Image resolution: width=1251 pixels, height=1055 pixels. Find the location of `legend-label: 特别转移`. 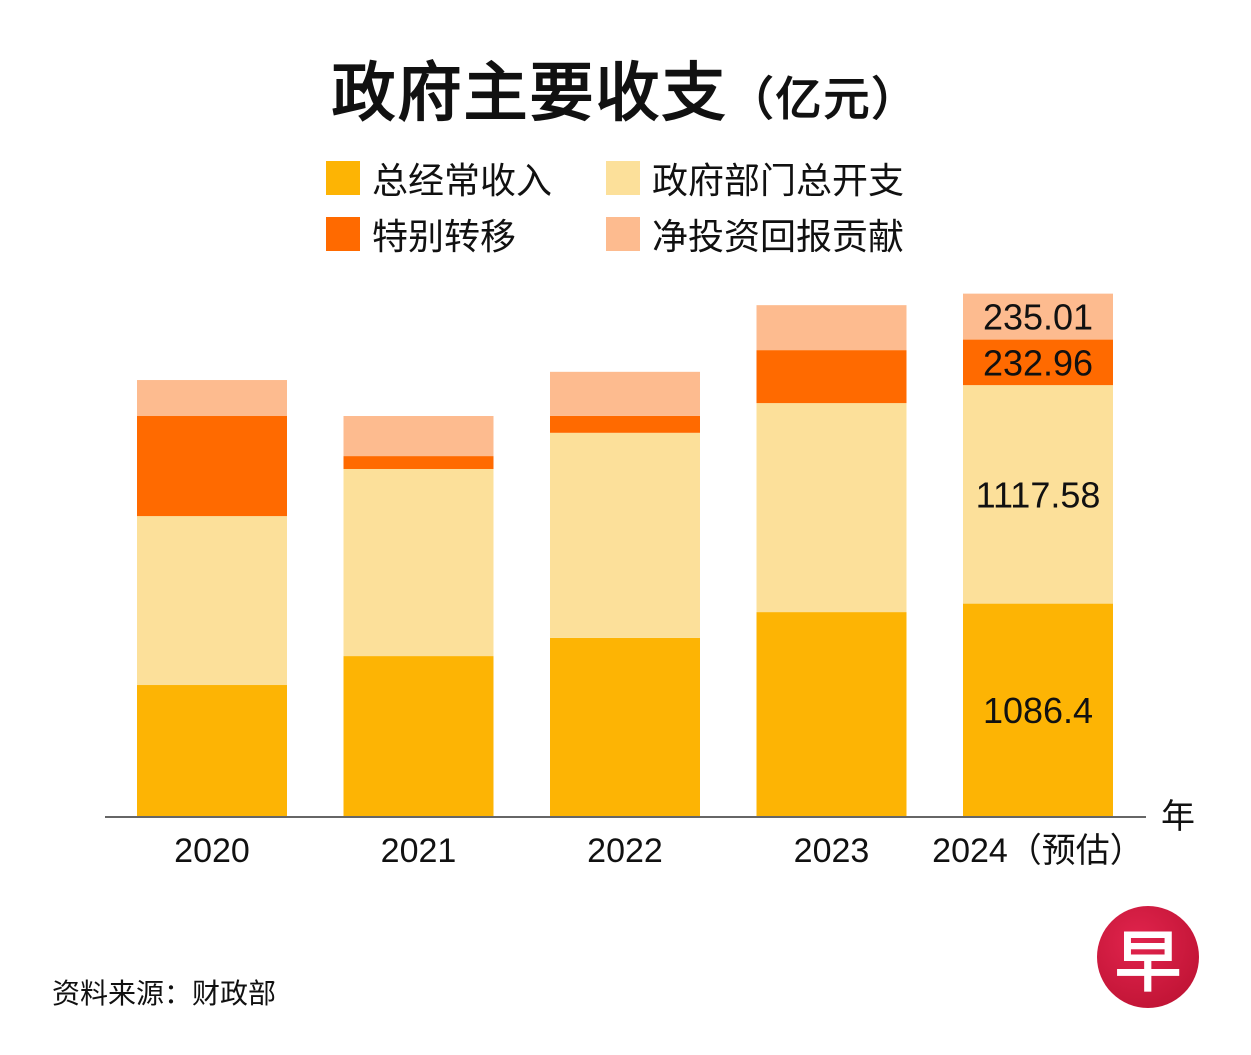

legend-label: 特别转移 is located at coordinates (444, 237).